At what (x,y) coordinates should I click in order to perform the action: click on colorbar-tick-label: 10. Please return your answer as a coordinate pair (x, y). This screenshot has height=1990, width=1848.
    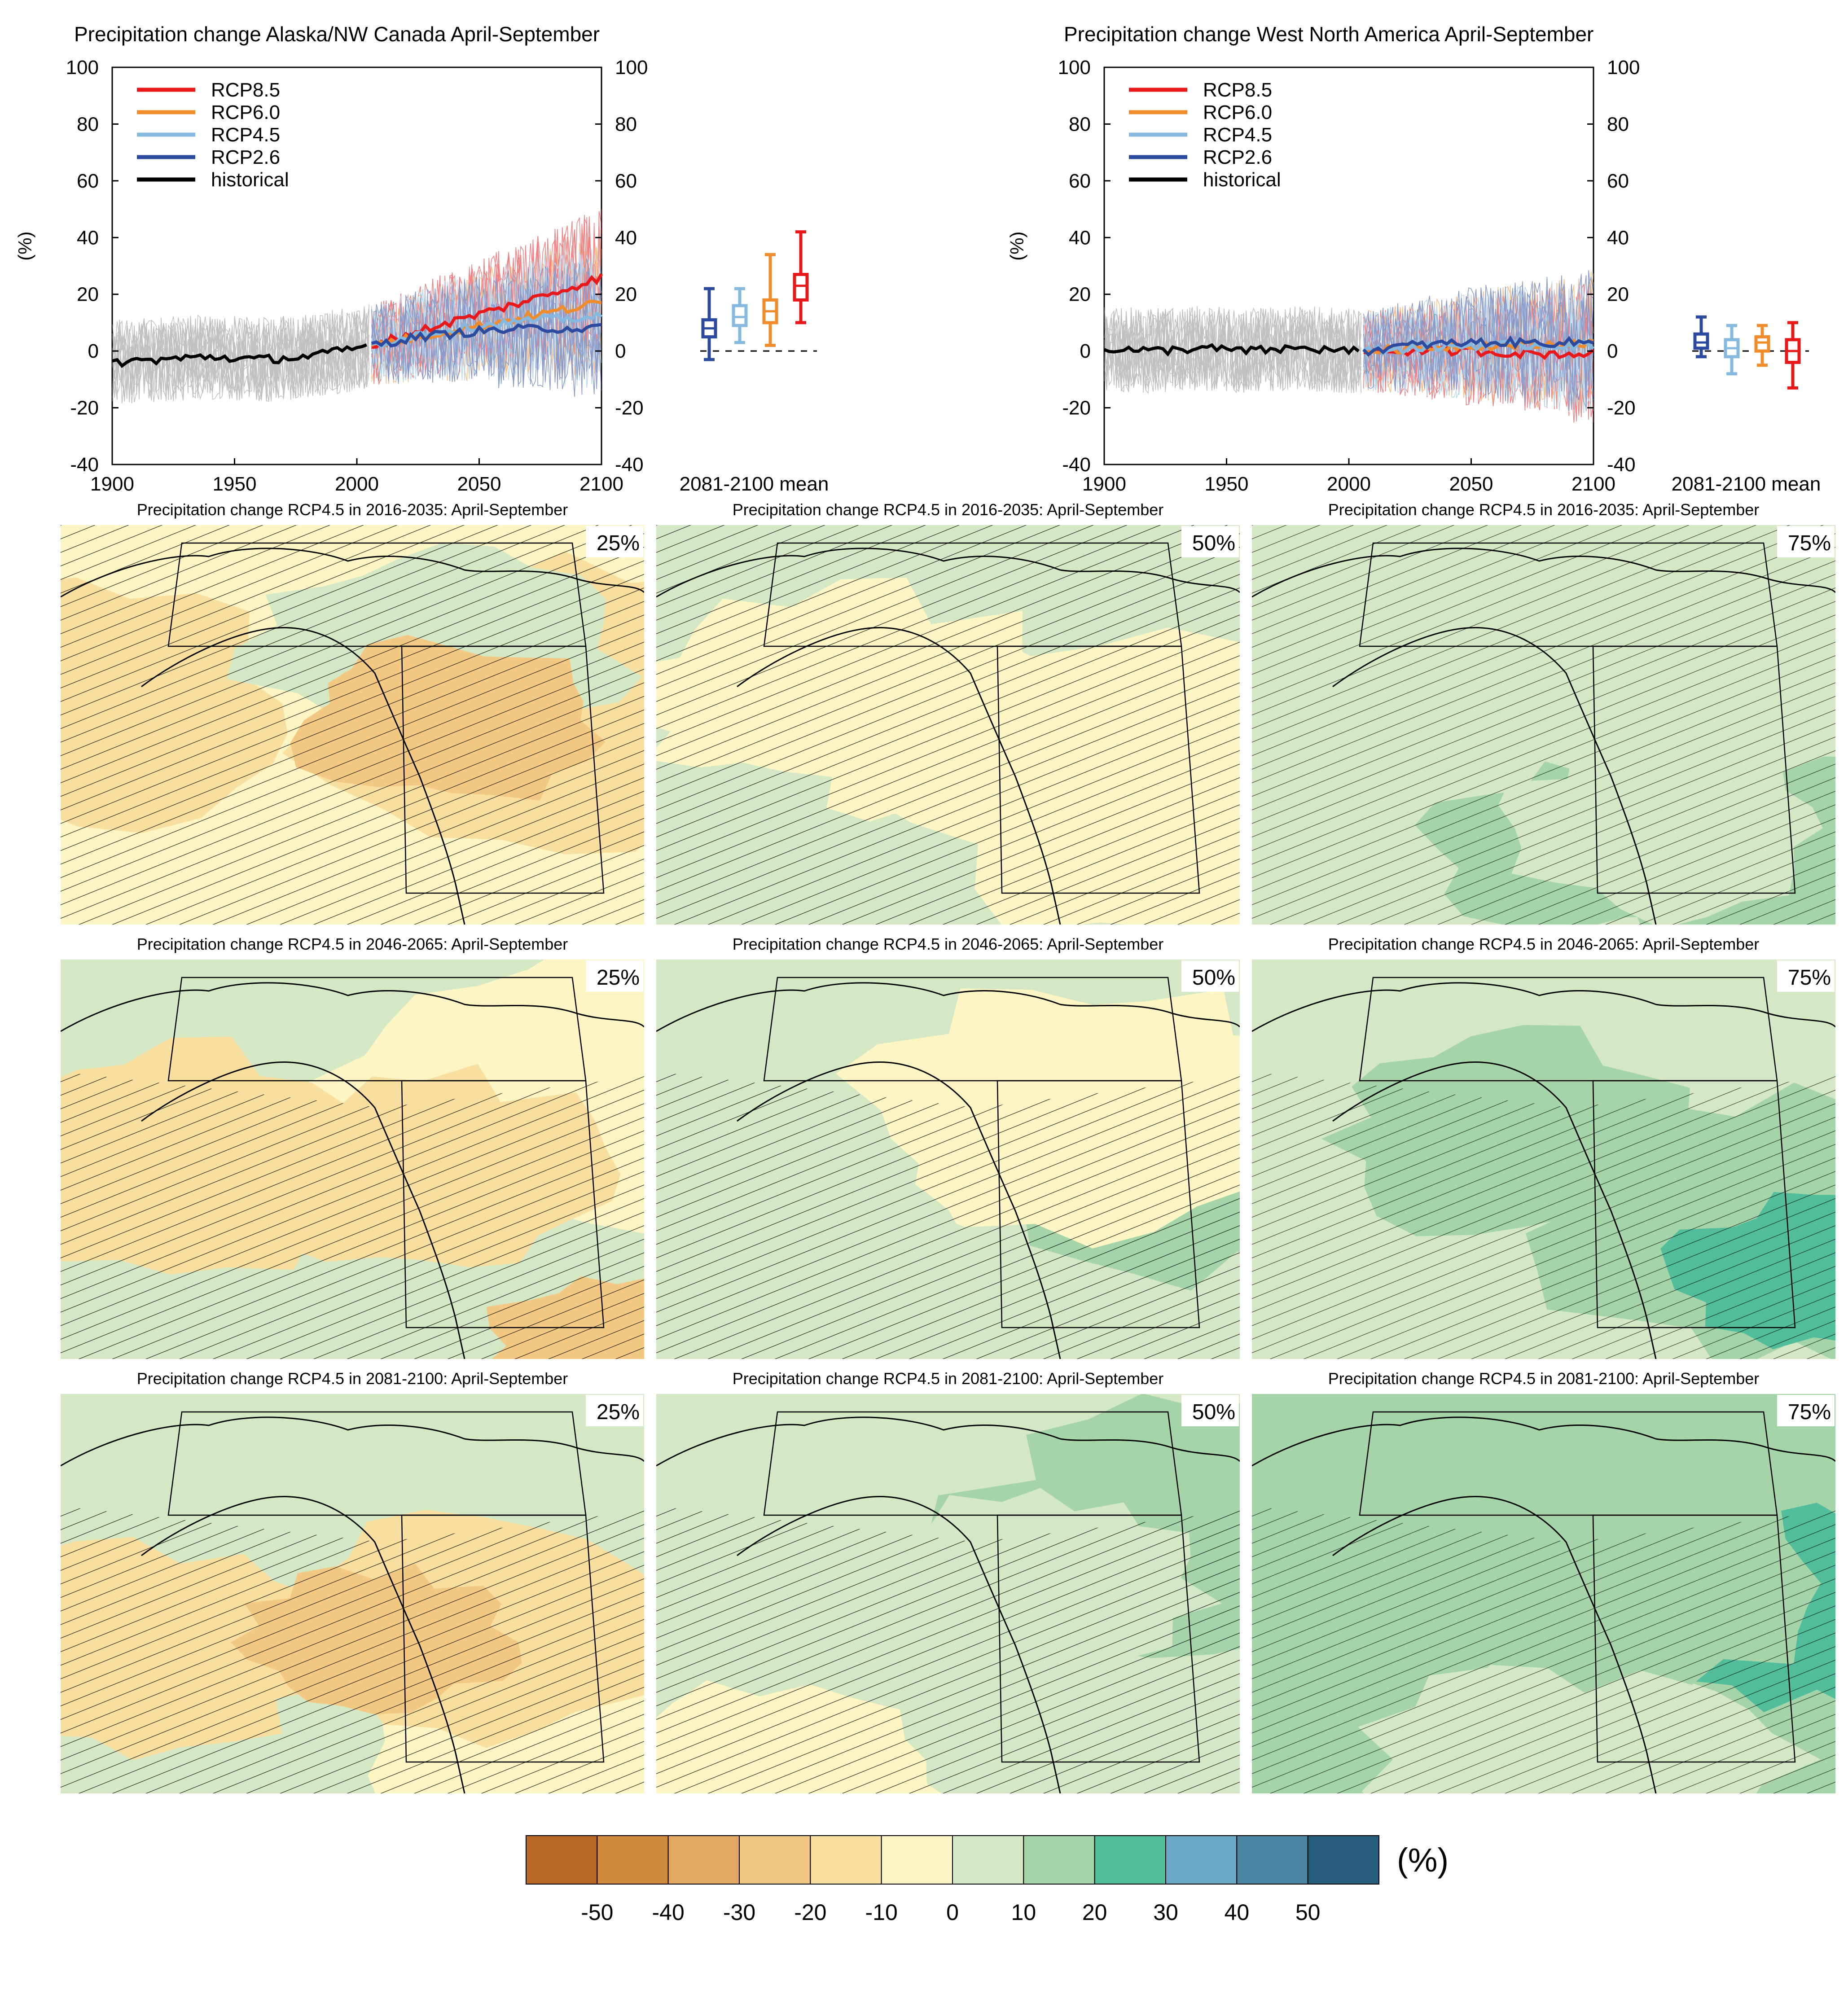
    Looking at the image, I should click on (1023, 1913).